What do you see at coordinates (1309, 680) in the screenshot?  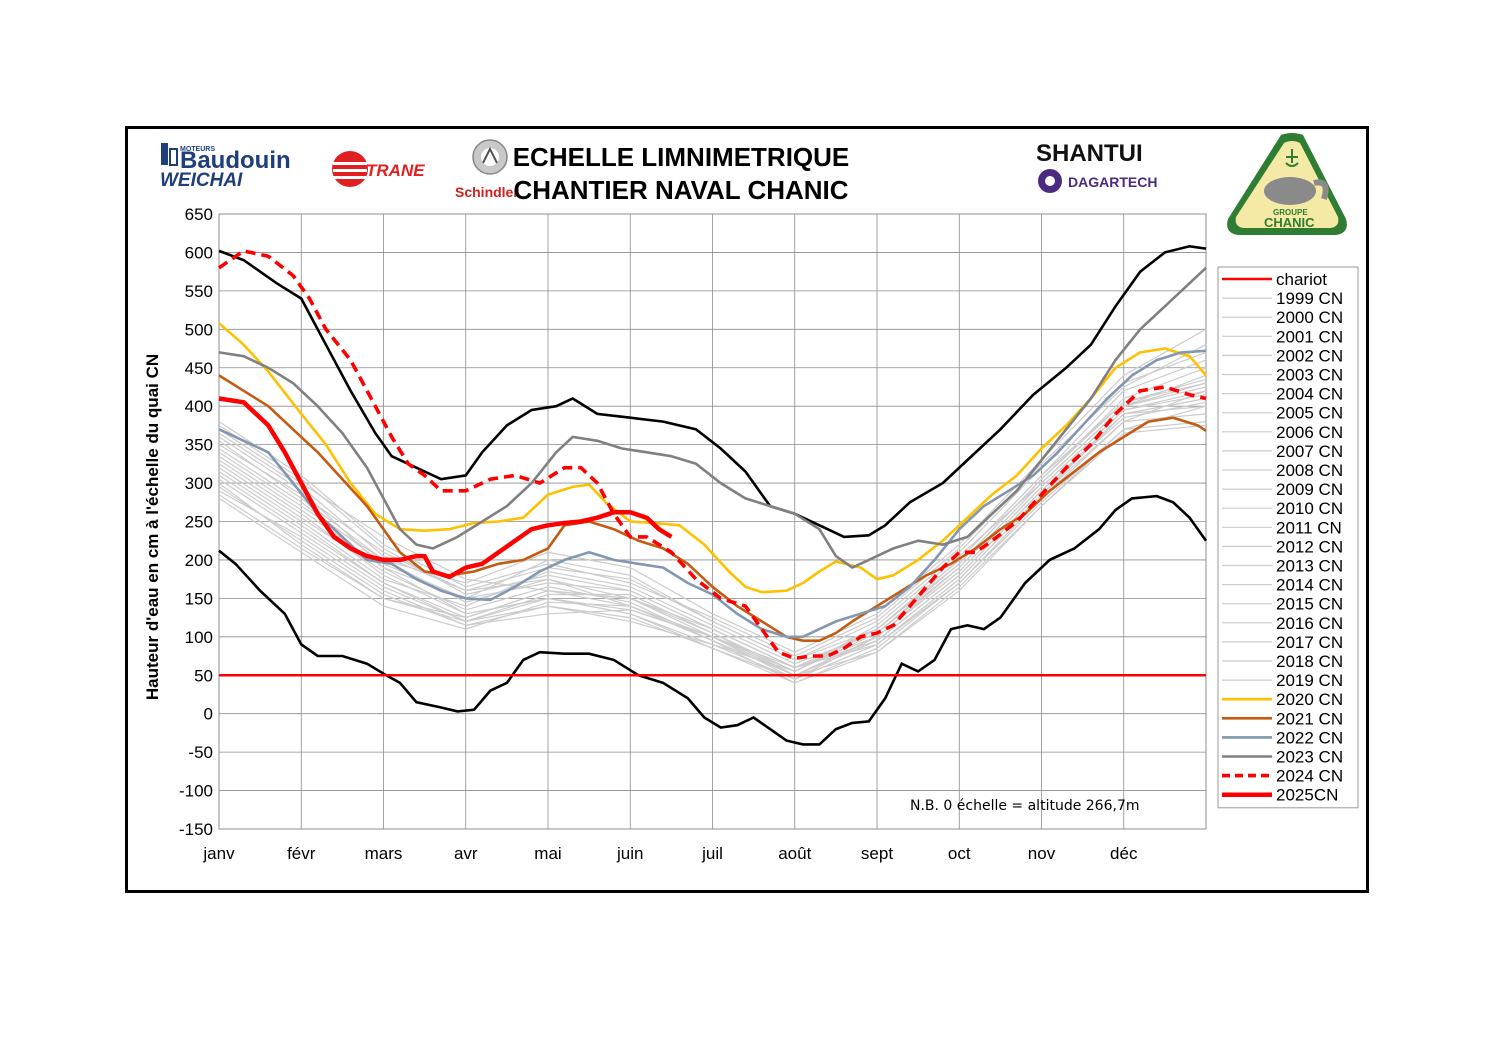 I see `legend-label: 2019 CN` at bounding box center [1309, 680].